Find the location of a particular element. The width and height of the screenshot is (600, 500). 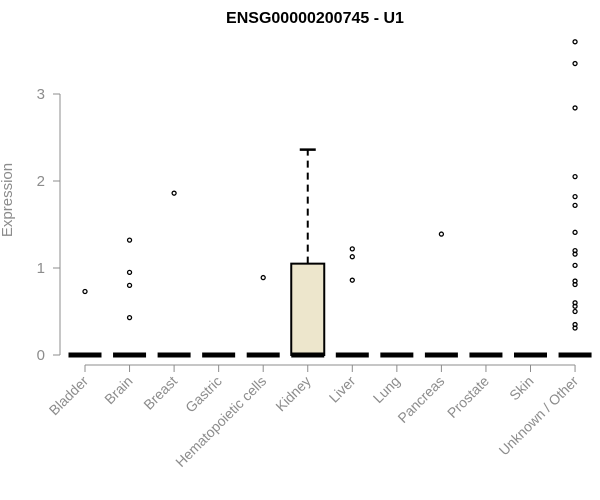

x-tick-label: Unknown / Other is located at coordinates (539, 416).